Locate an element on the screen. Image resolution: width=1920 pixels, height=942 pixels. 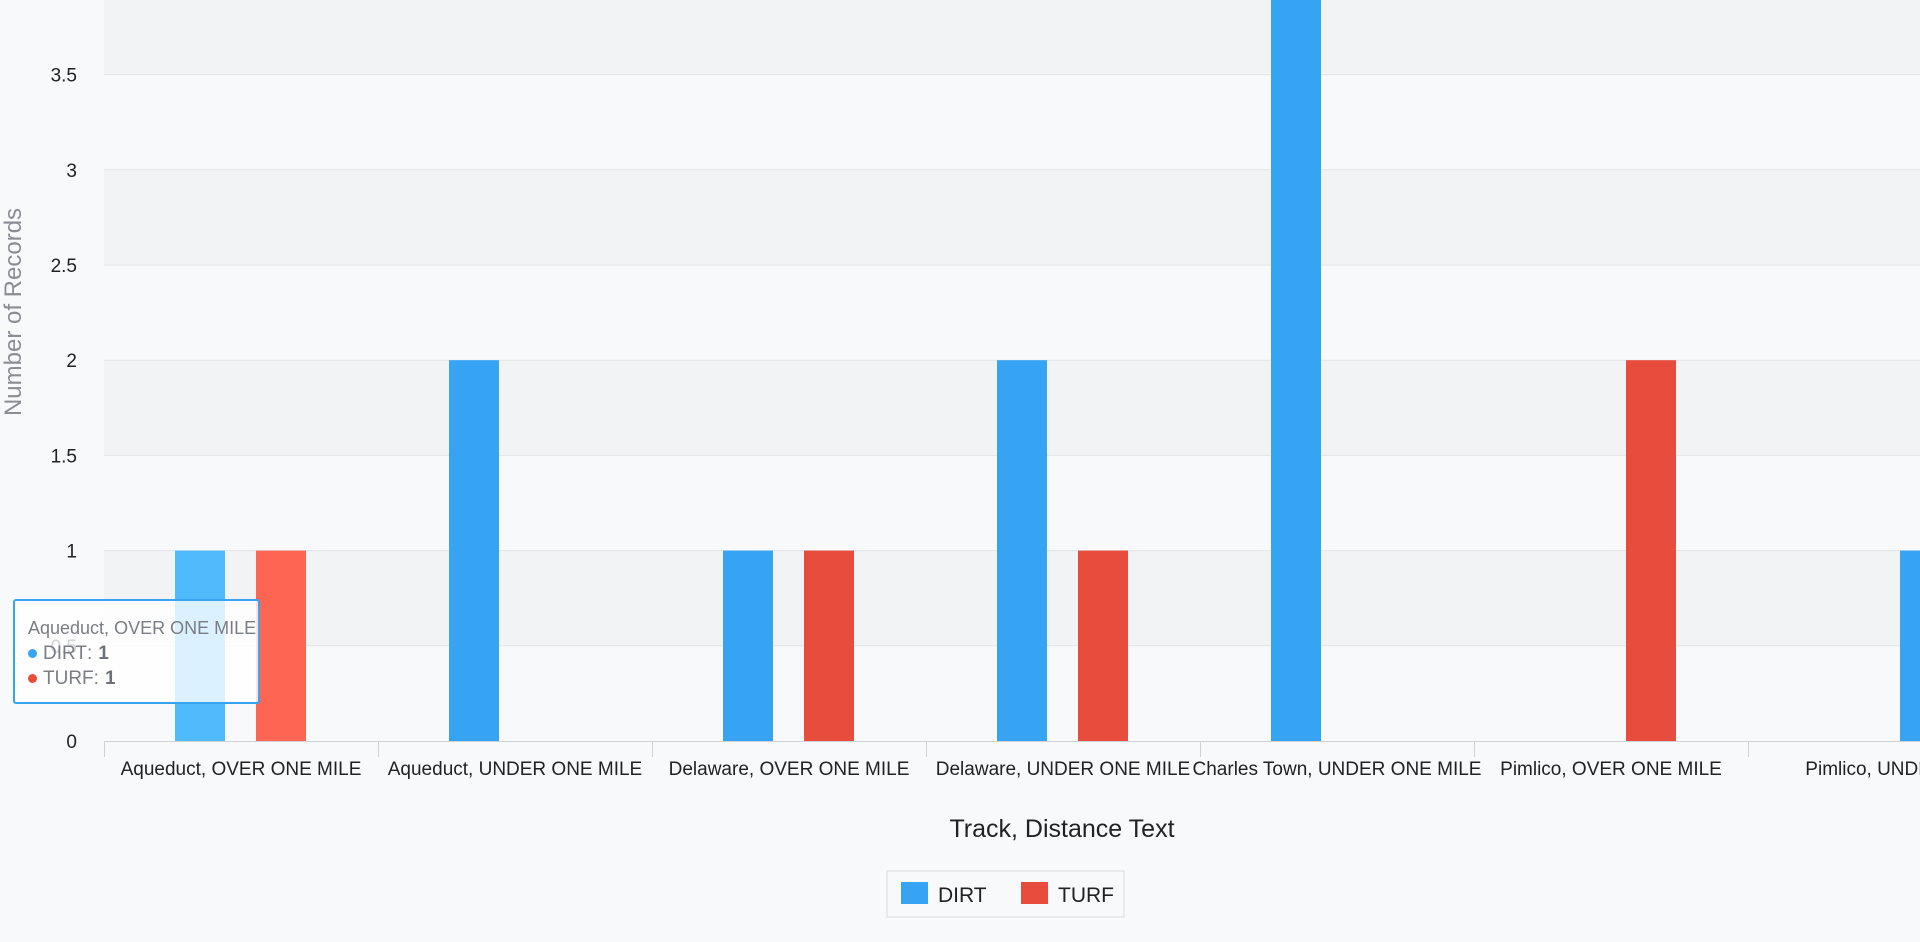
y-tick-label: 2 is located at coordinates (71, 361).